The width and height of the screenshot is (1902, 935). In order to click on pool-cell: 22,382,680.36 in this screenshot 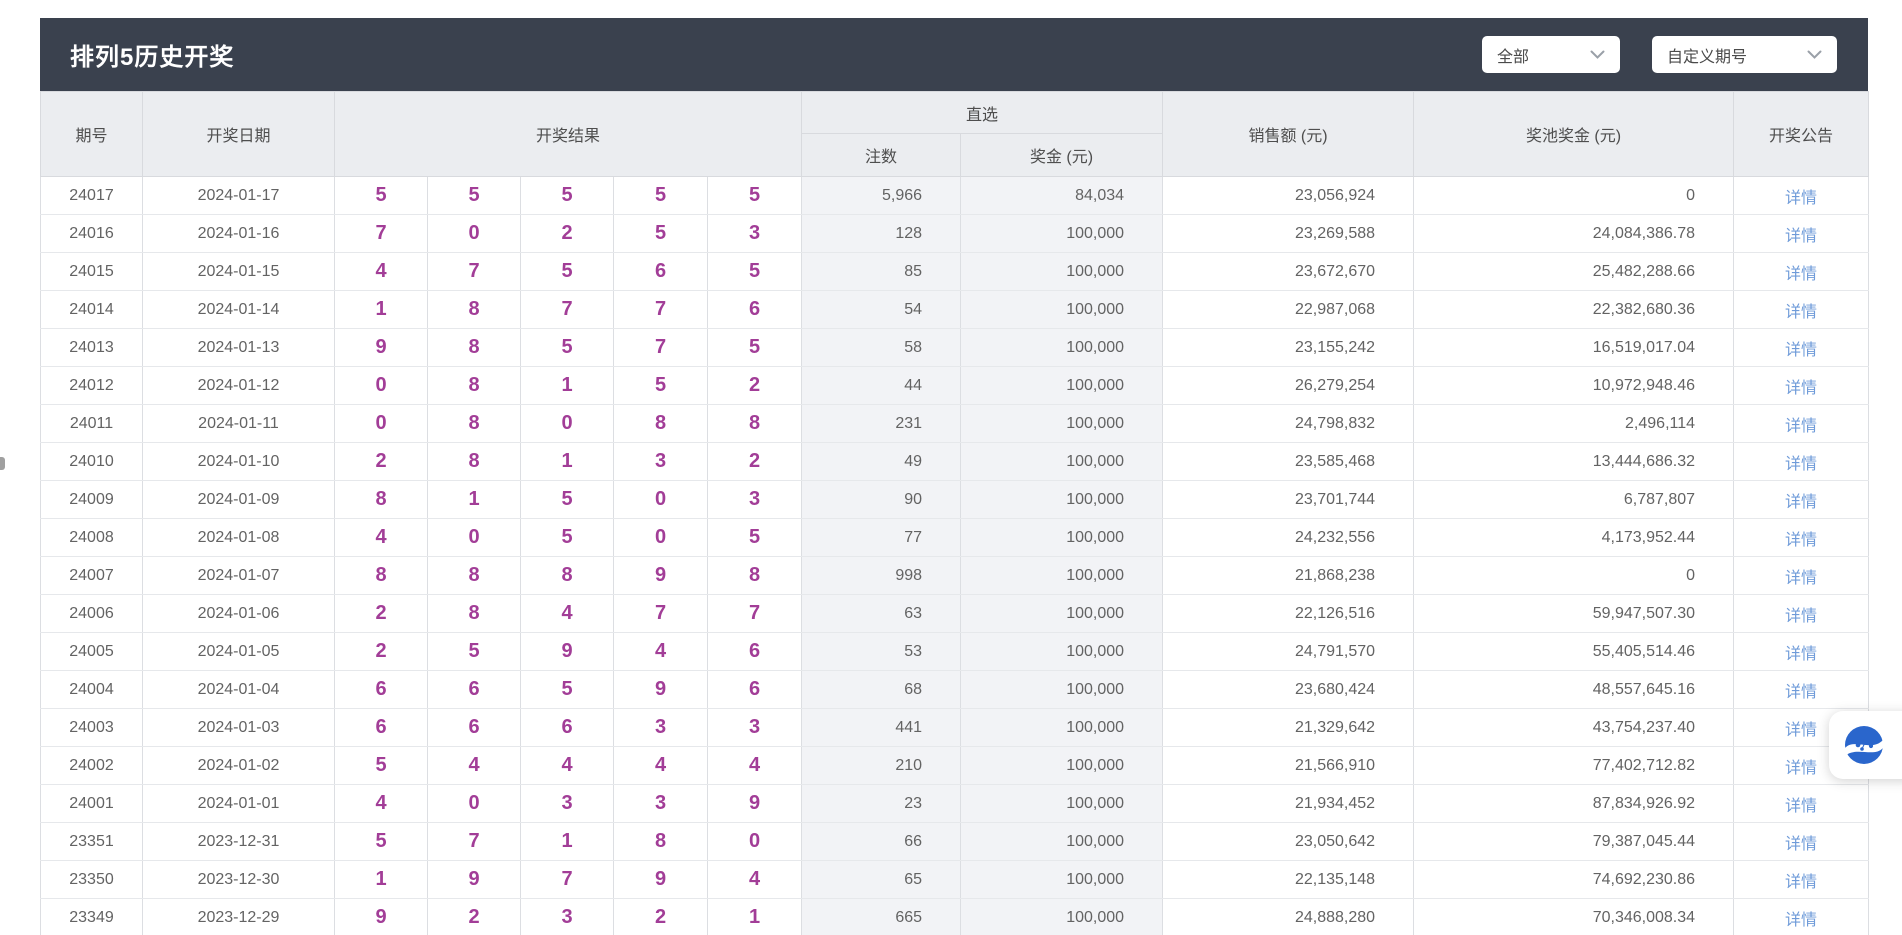, I will do `click(1574, 309)`.